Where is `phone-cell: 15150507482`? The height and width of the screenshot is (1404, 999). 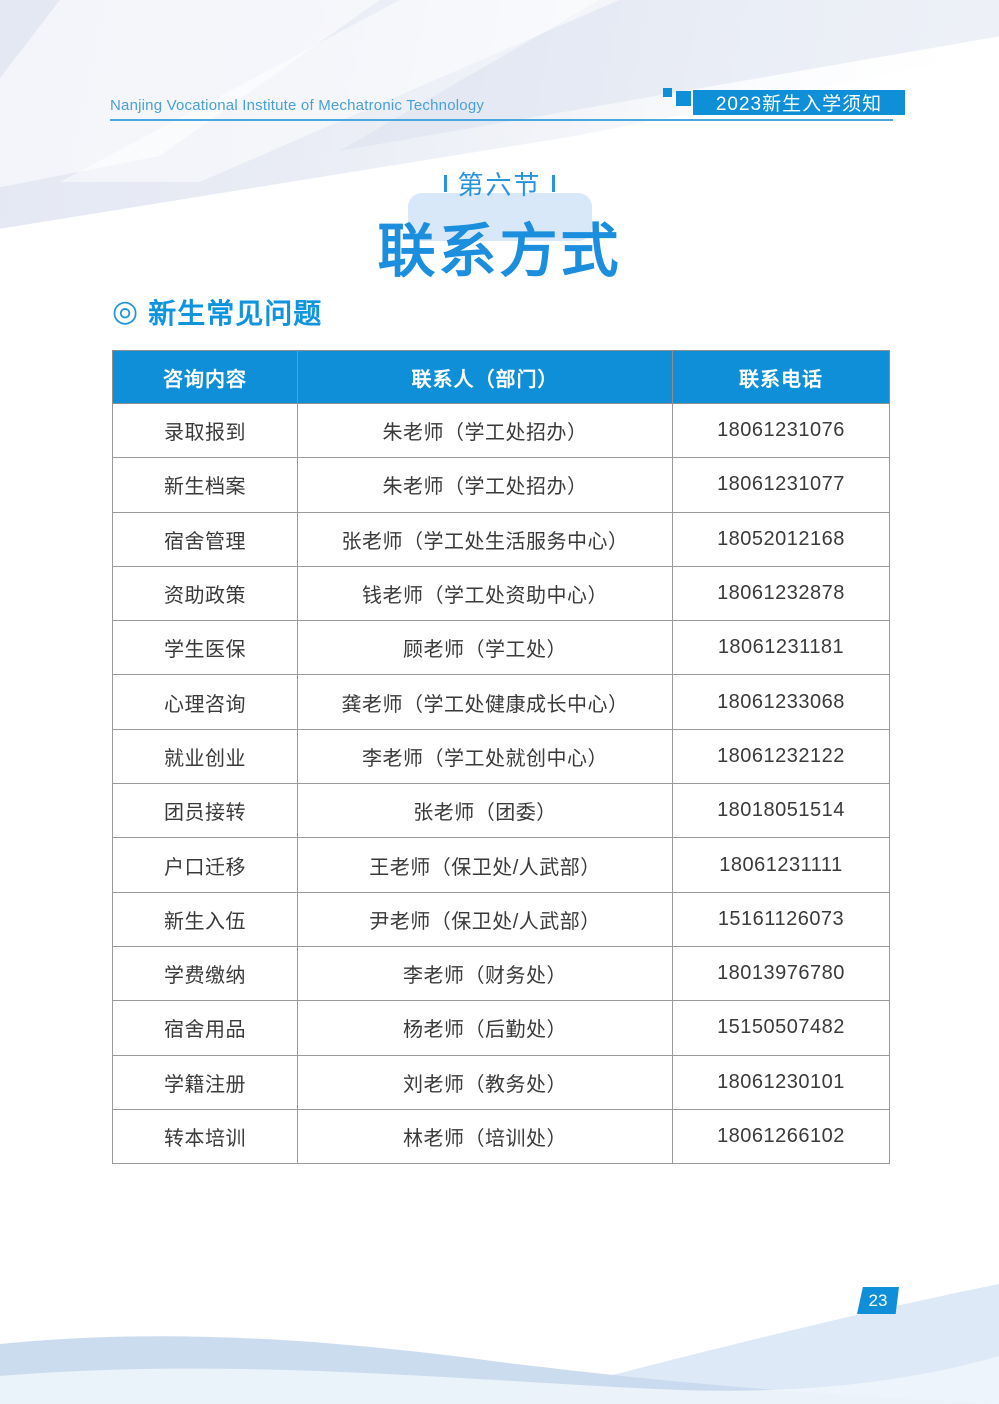
phone-cell: 15150507482 is located at coordinates (781, 1028).